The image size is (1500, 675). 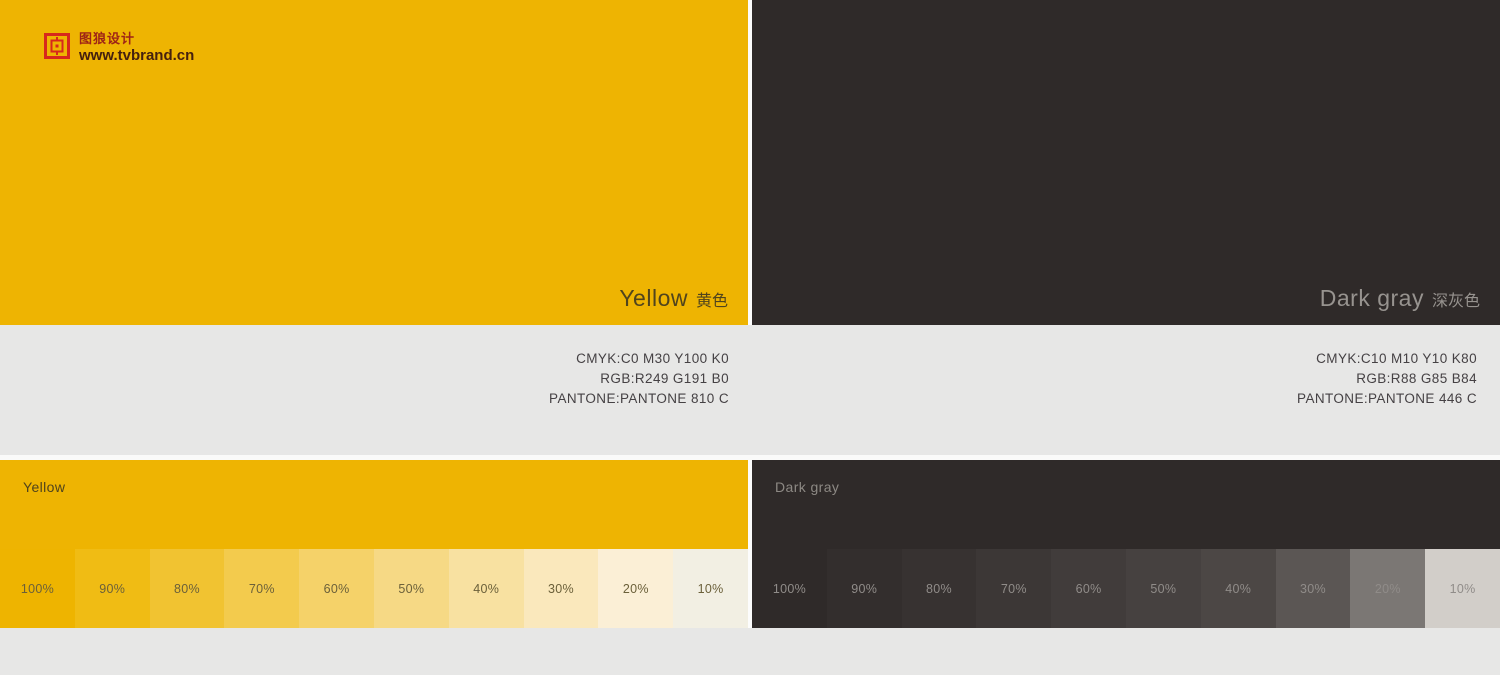 What do you see at coordinates (1396, 358) in the screenshot?
I see `spec-cmyk: CMYK:C10 M10 Y10 K80` at bounding box center [1396, 358].